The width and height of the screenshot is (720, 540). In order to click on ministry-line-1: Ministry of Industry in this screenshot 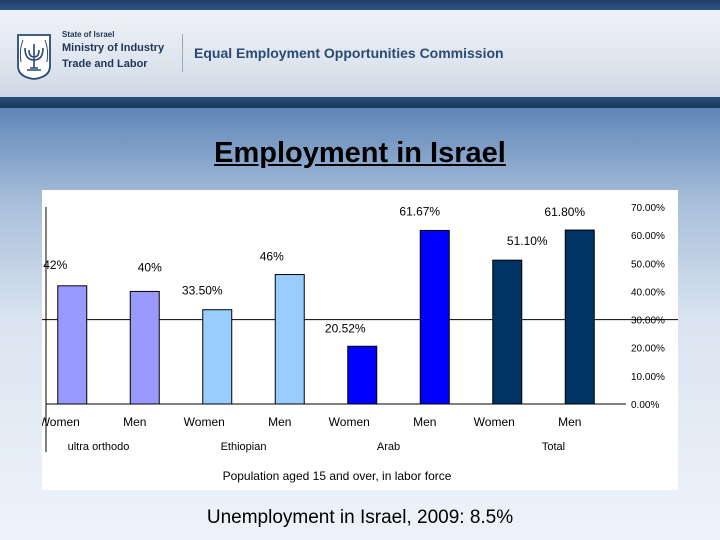, I will do `click(113, 48)`.